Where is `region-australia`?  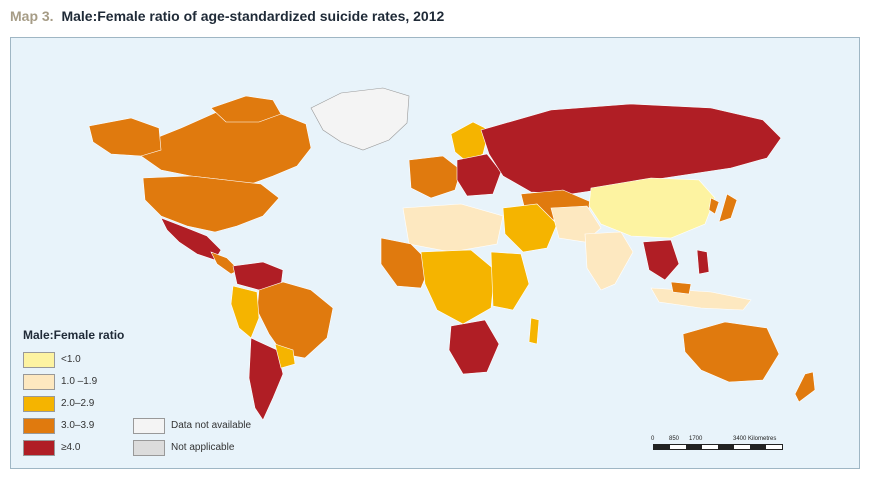
region-australia is located at coordinates (731, 352).